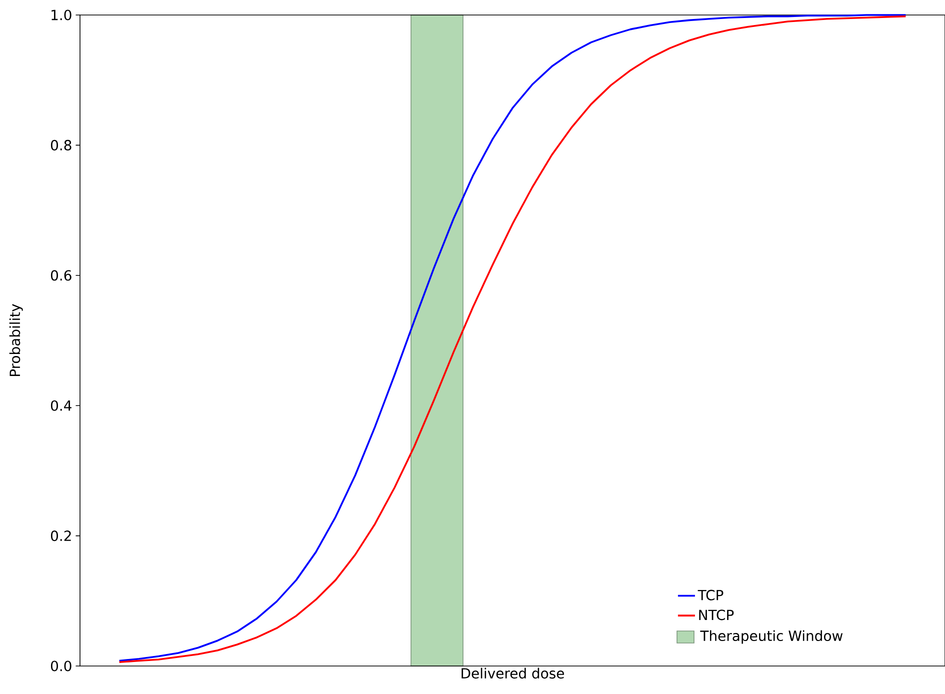 The image size is (945, 694). What do you see at coordinates (16, 340) in the screenshot?
I see `y-axis-title: Probability` at bounding box center [16, 340].